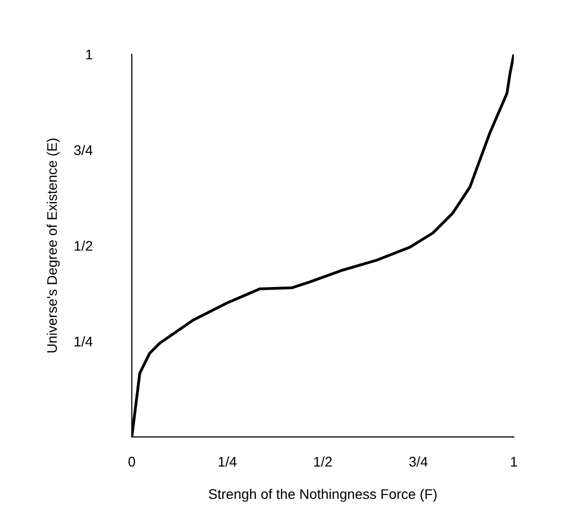 Image resolution: width=578 pixels, height=532 pixels. Describe the element at coordinates (322, 495) in the screenshot. I see `x-axis-title: Strengh of the Nothingness Force (F)` at that location.